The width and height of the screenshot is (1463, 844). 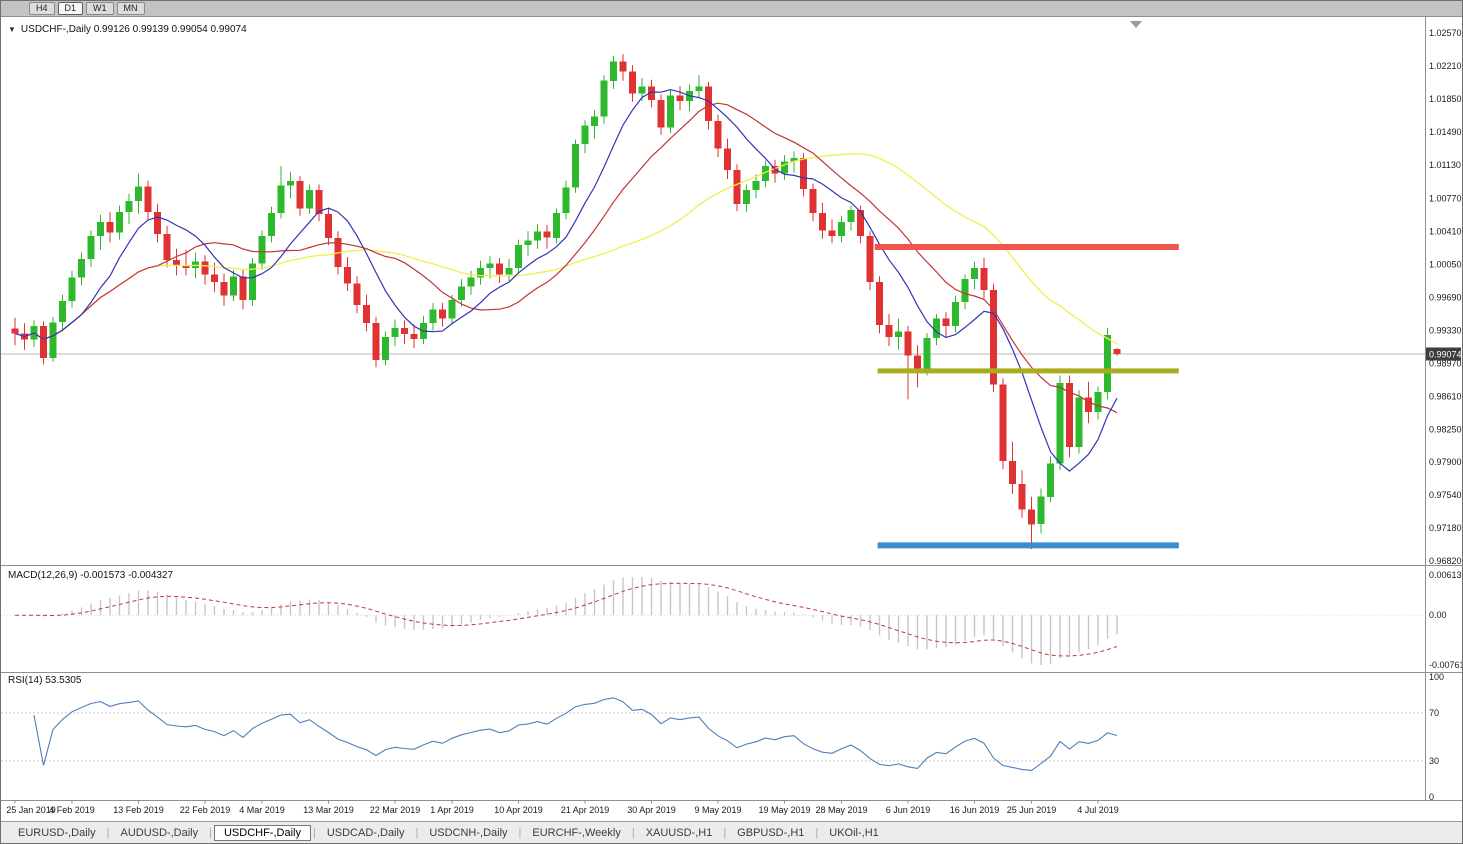 What do you see at coordinates (42, 8) in the screenshot?
I see `timeframe-button-h4: H4` at bounding box center [42, 8].